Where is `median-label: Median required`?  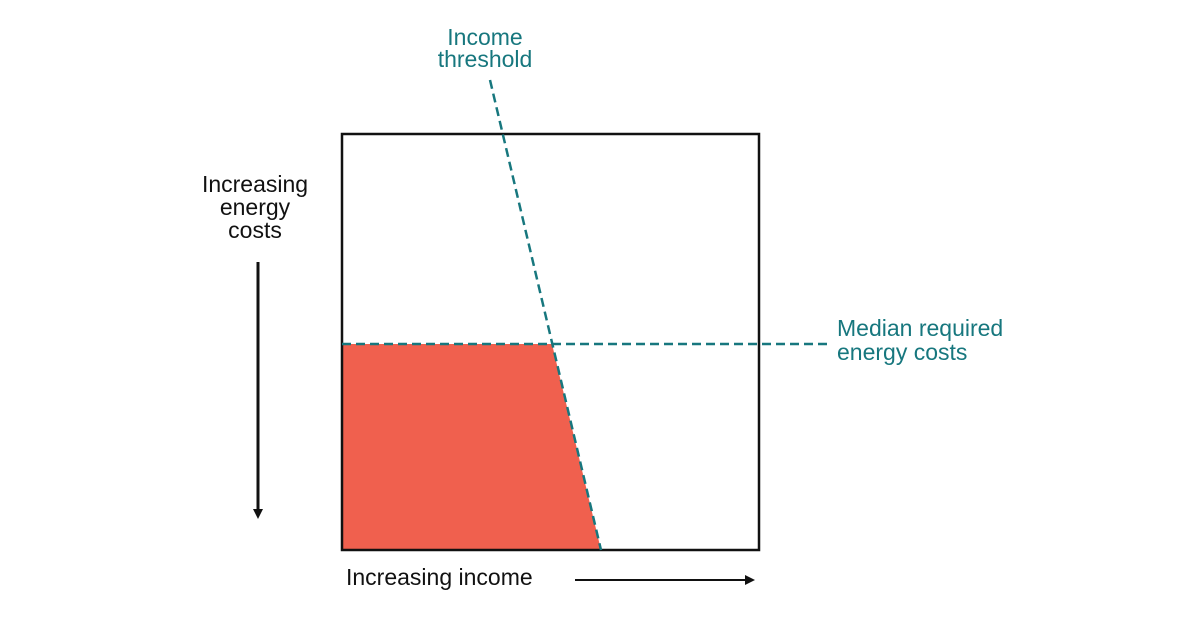
median-label: Median required is located at coordinates (920, 328).